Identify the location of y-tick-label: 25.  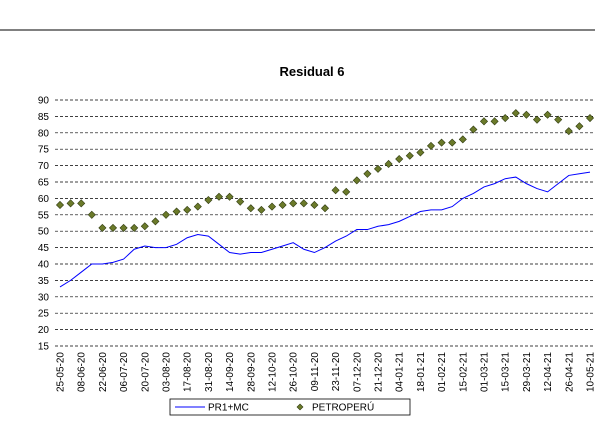
(44, 314).